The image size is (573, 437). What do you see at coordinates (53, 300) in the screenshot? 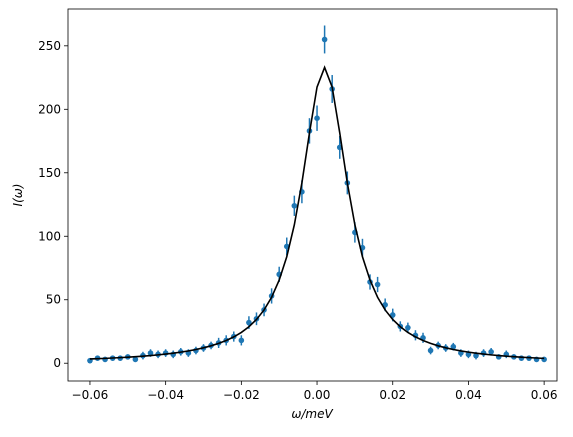
I see `y-tick-label: 50` at bounding box center [53, 300].